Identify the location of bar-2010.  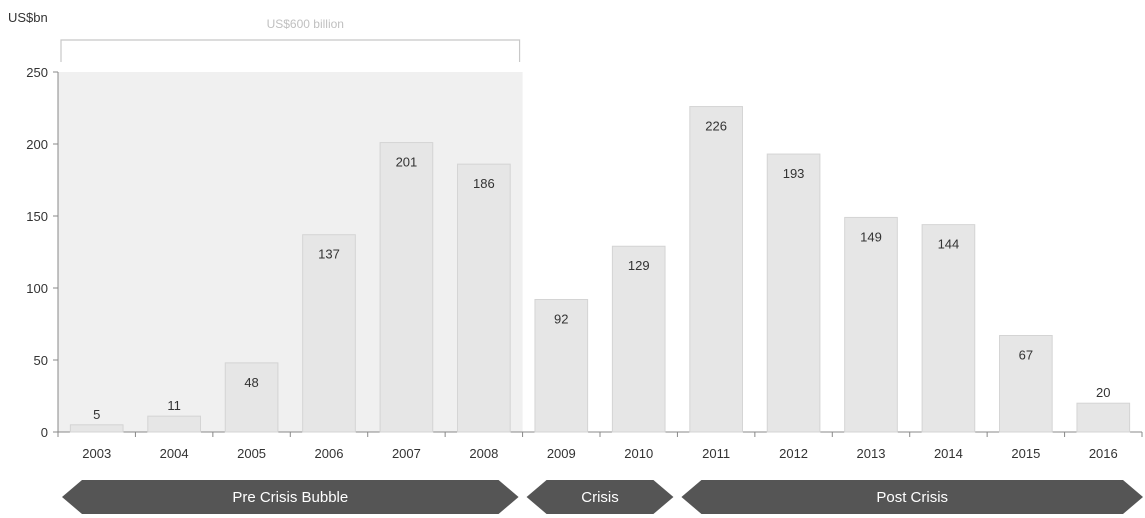
(638, 339).